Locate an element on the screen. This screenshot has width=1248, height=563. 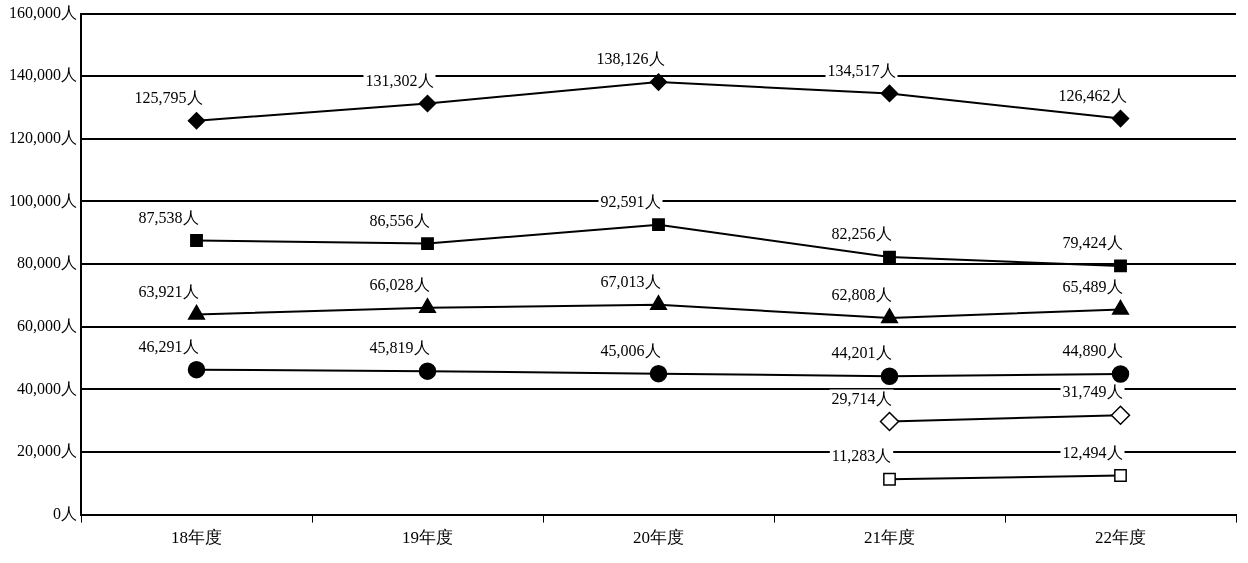
data-label: 63,921人 is located at coordinates (168, 291).